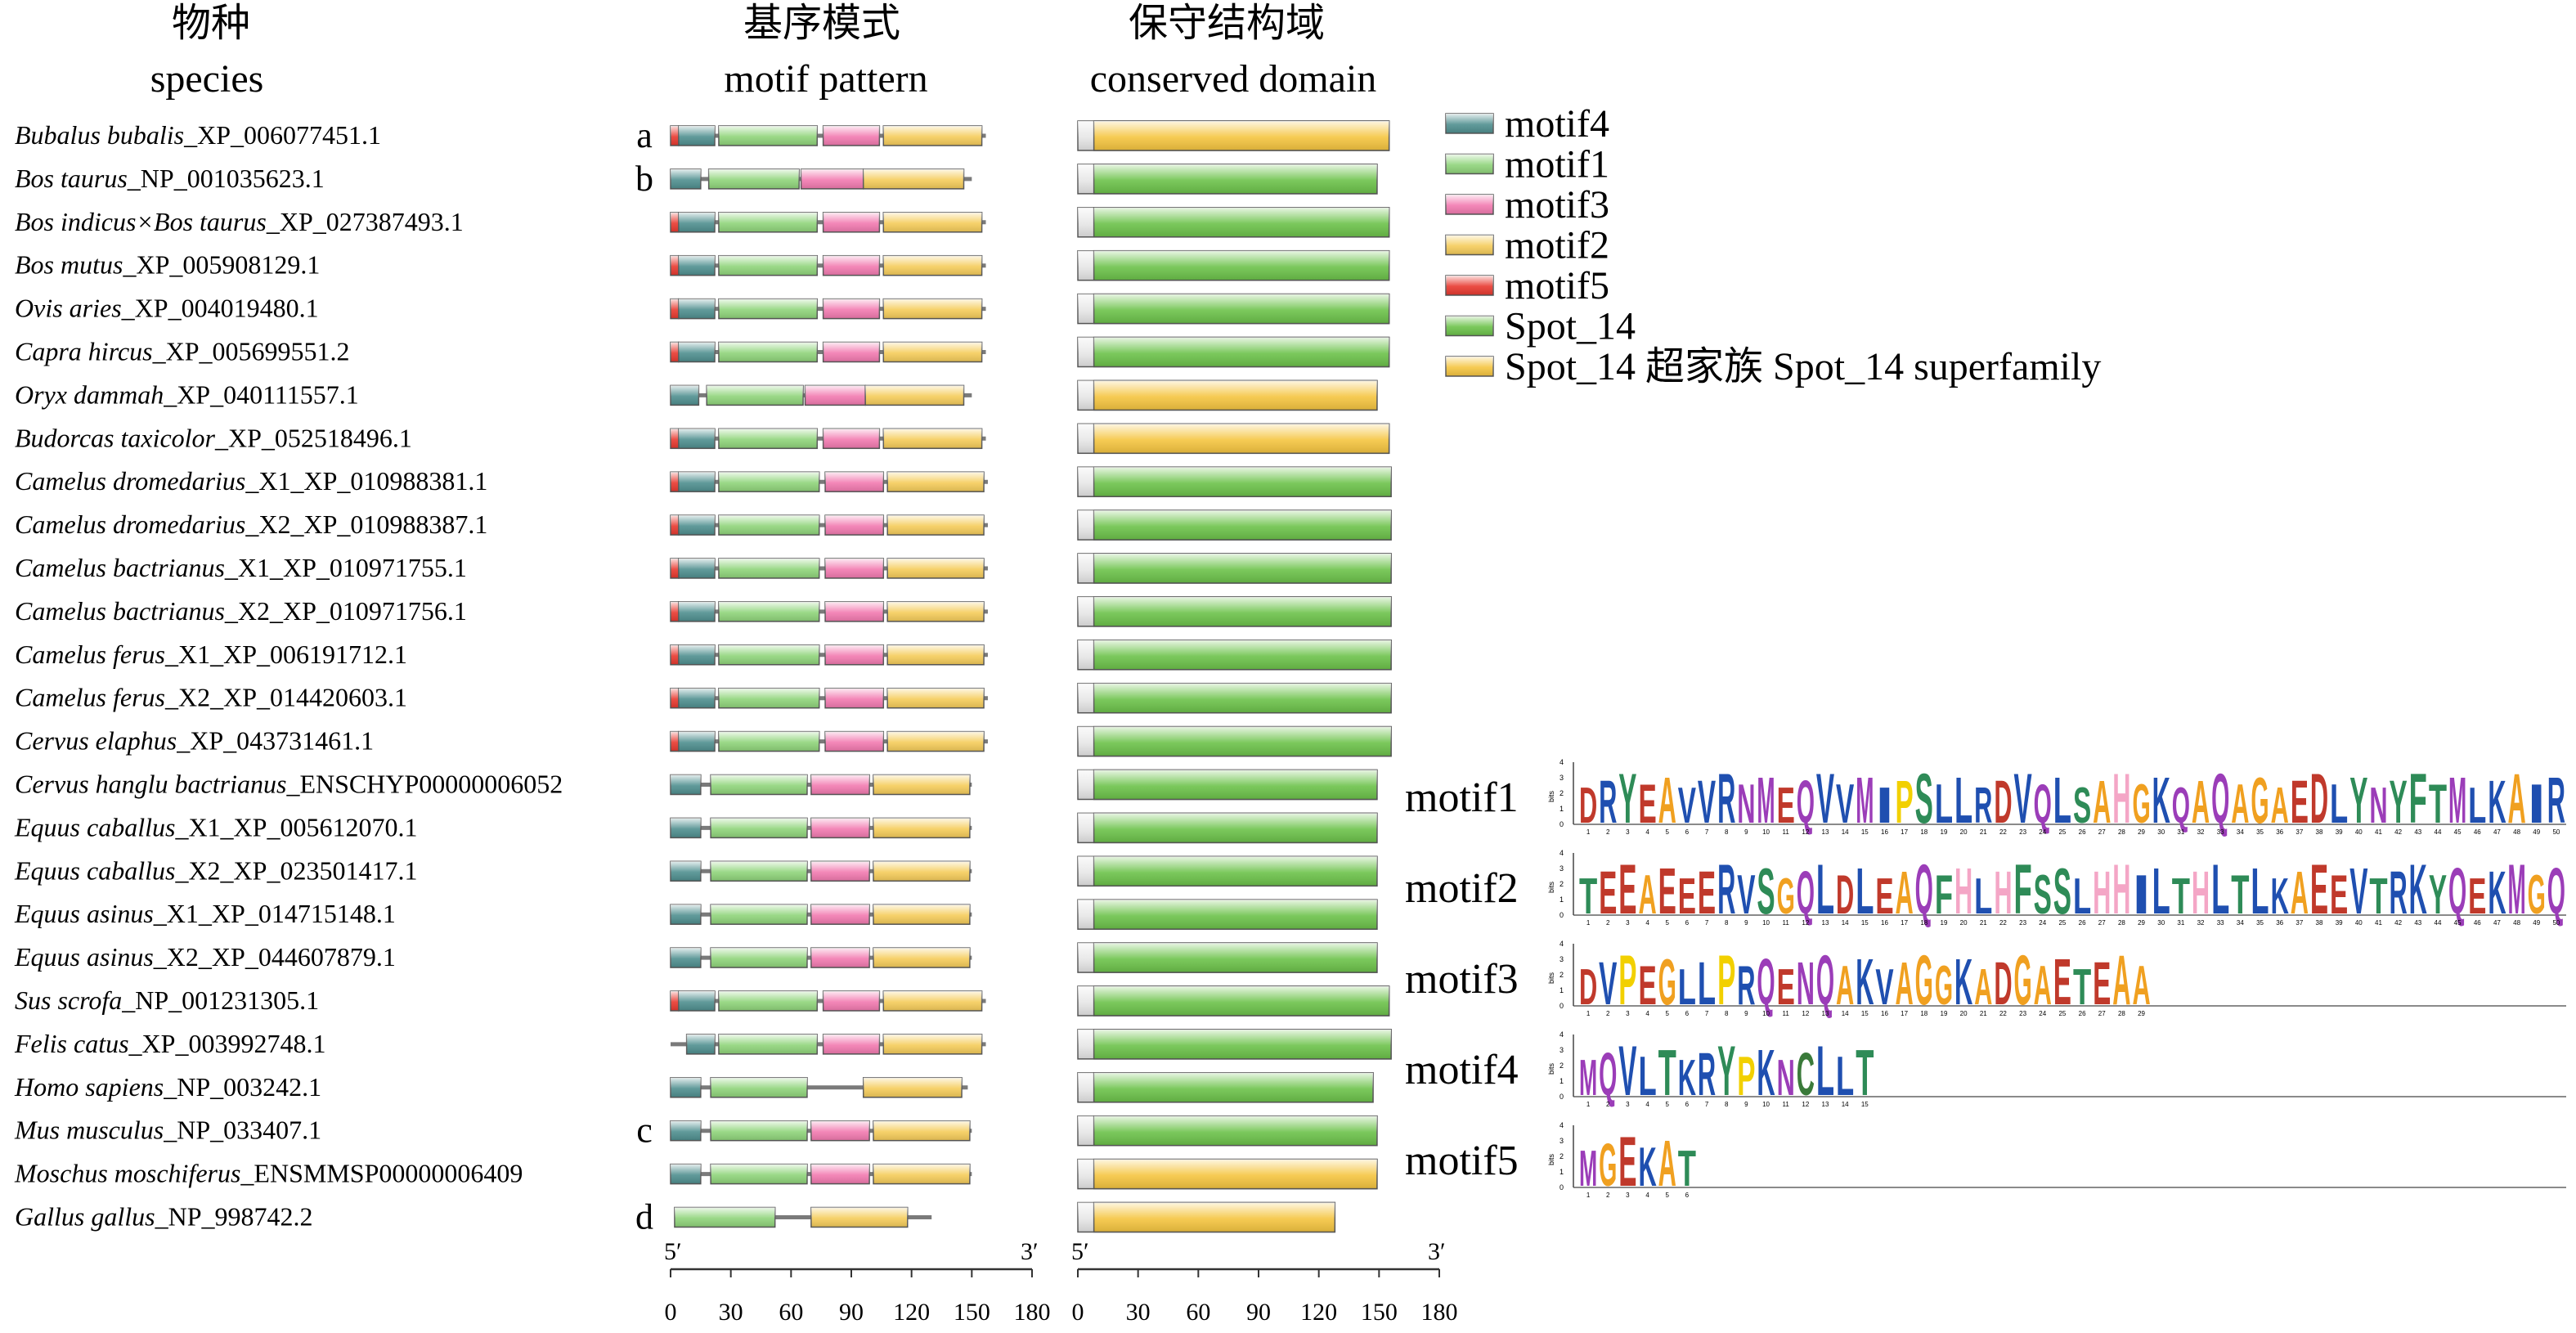  Describe the element at coordinates (84, 957) in the screenshot. I see `species-genus: Equus asinus` at that location.